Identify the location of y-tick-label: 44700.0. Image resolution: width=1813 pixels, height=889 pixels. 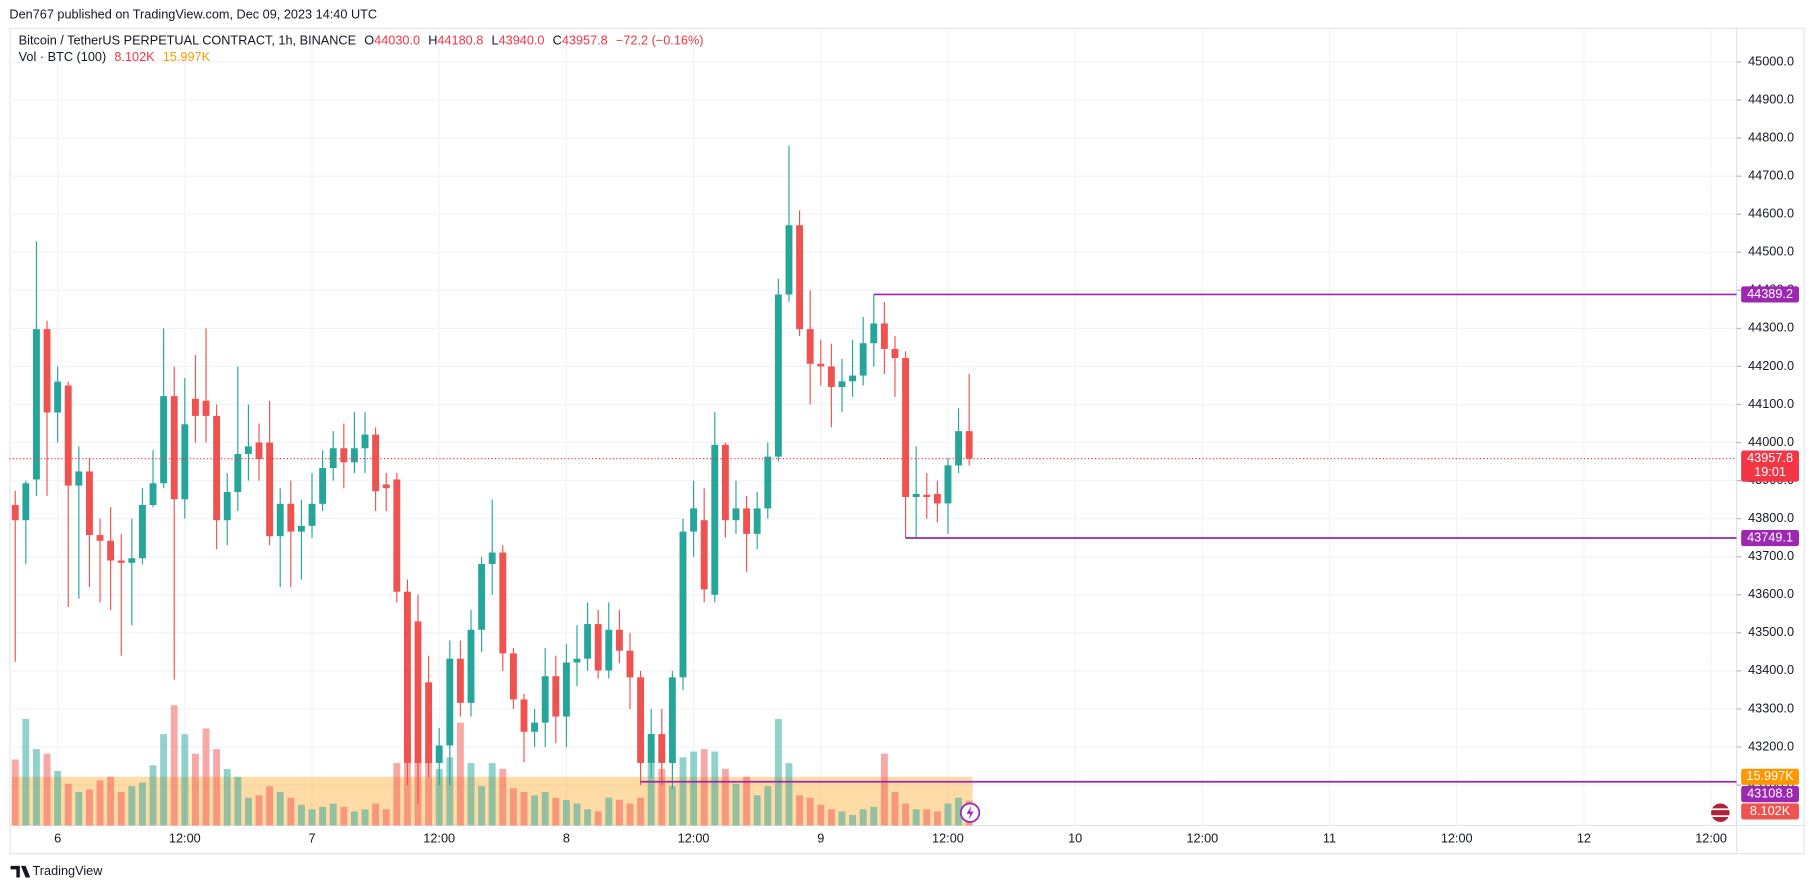
(1771, 175).